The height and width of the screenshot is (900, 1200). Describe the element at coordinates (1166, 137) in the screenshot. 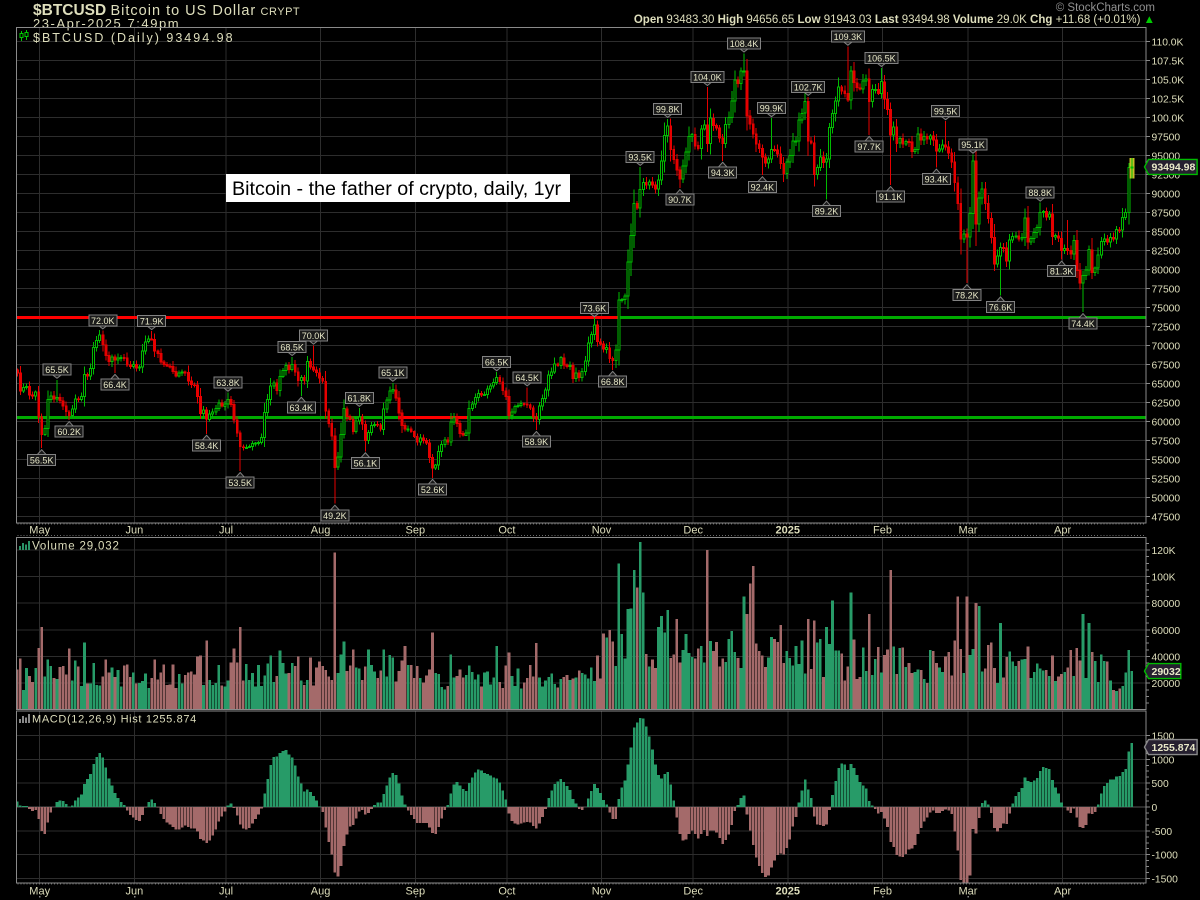

I see `svg-text: 97500` at that location.